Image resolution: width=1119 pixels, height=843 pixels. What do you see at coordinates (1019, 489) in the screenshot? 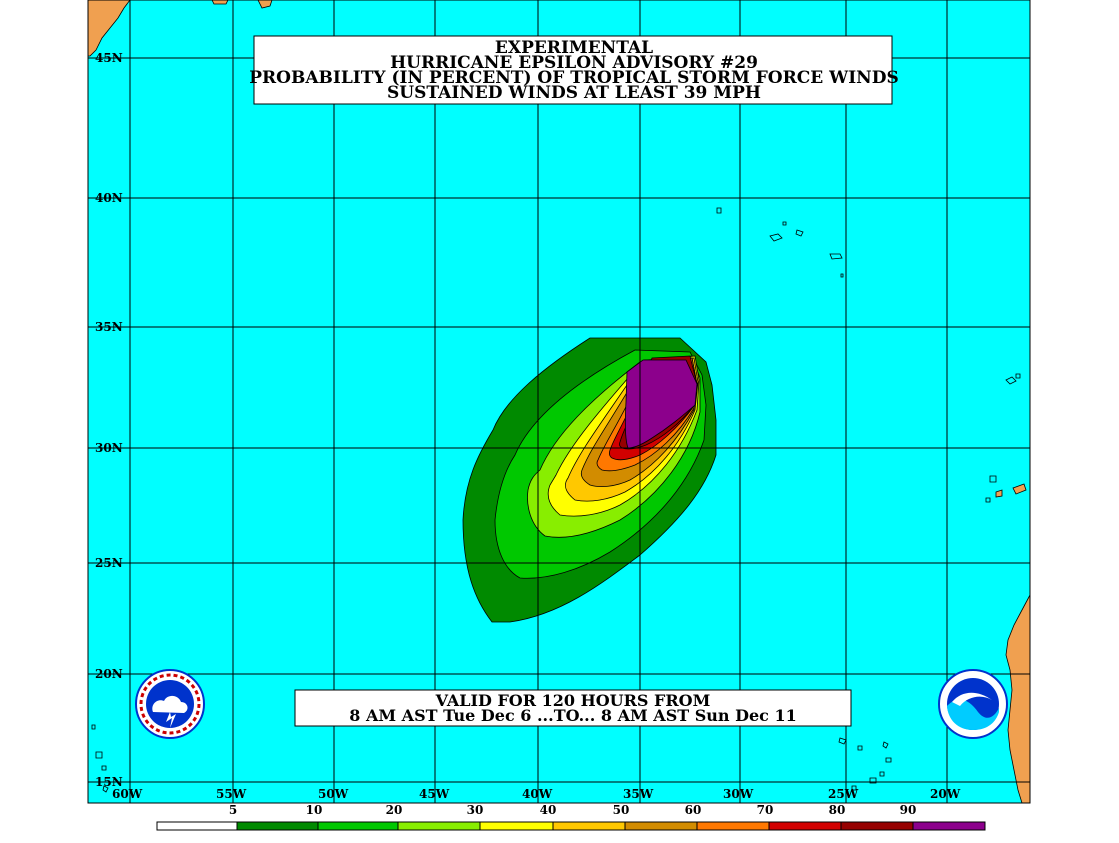
I see `canary-island-land` at bounding box center [1019, 489].